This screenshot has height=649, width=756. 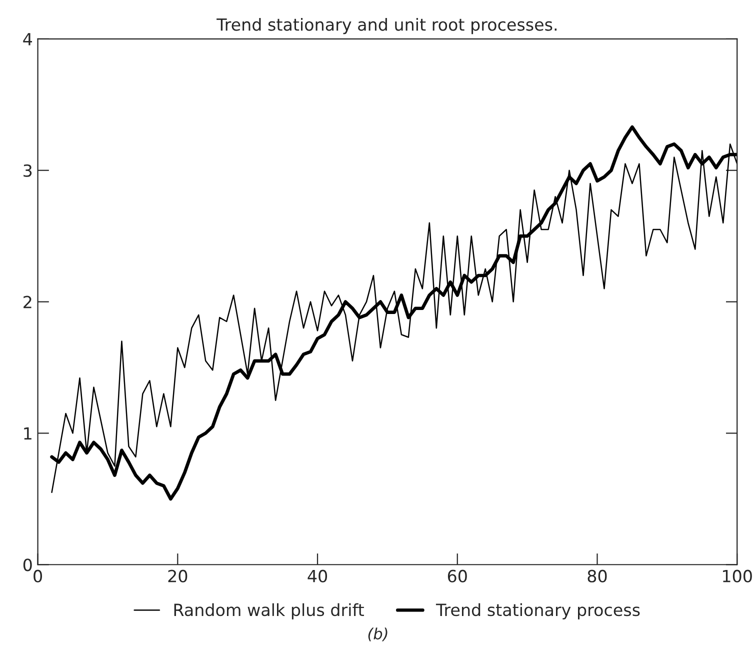 I want to click on y-tick-label: 0, so click(x=27, y=565).